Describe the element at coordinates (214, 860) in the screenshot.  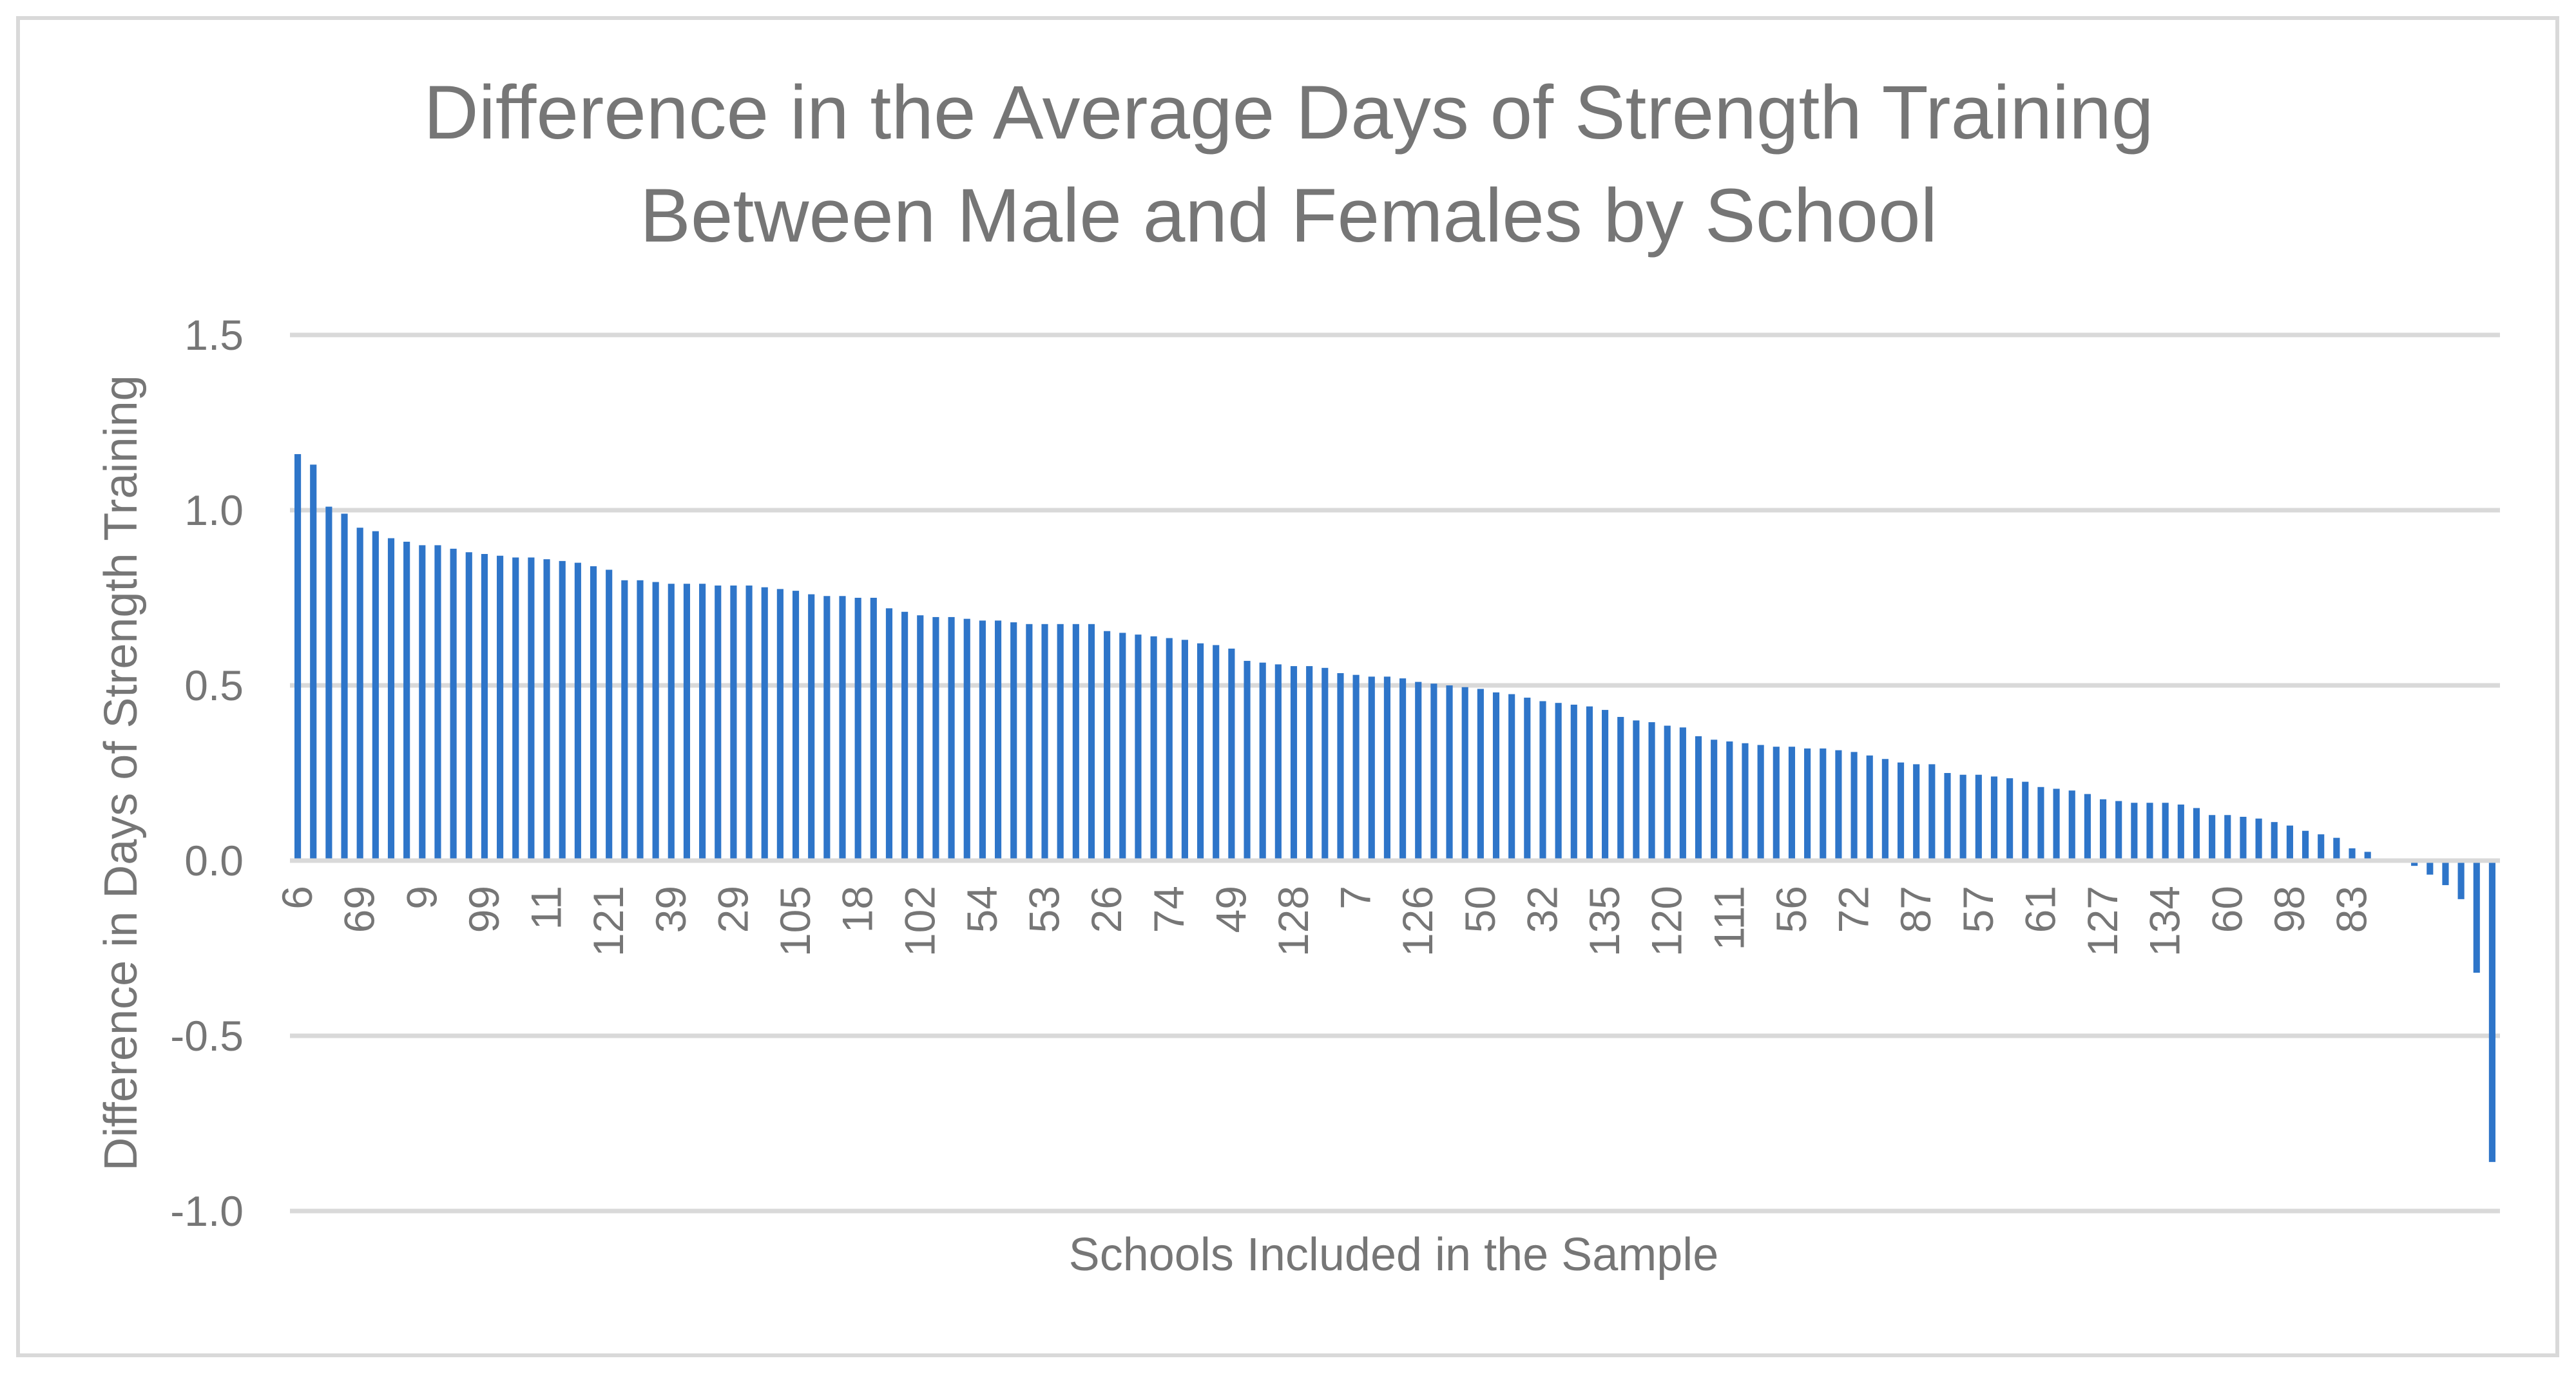
I see `y-tick-label: 0.0` at that location.